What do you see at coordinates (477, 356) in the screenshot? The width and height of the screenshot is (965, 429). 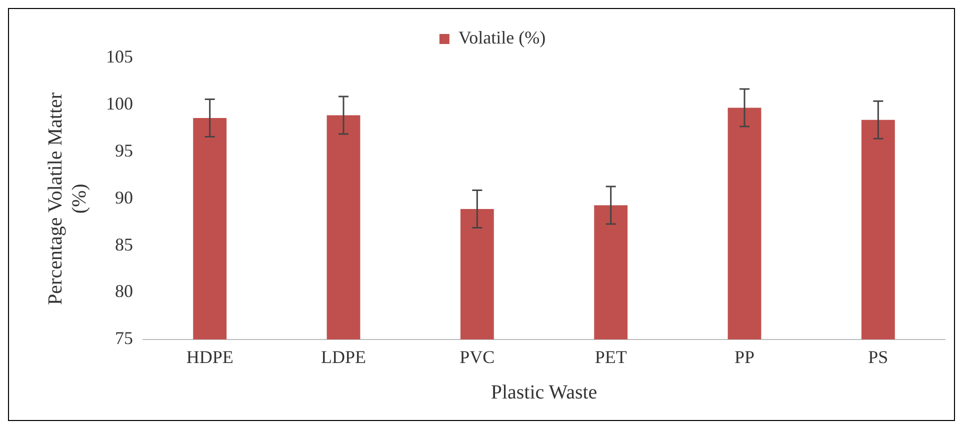 I see `x-tick-label: PVC` at bounding box center [477, 356].